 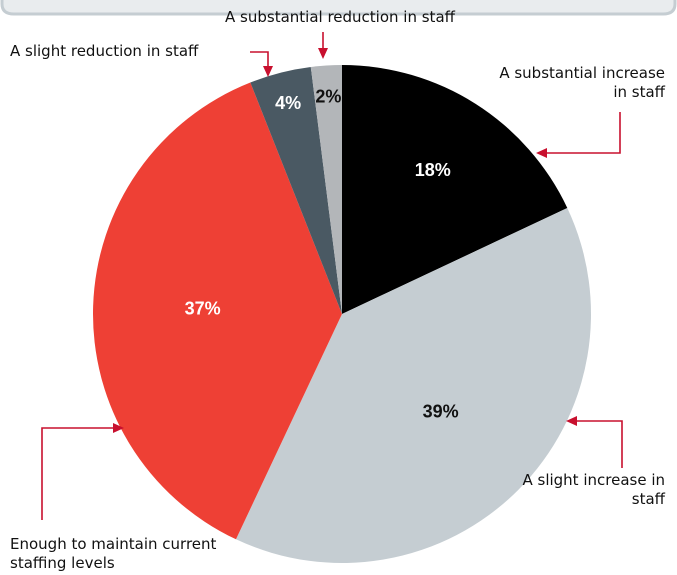 What do you see at coordinates (340, 17) in the screenshot?
I see `slice-label: A substantial reduction in staff` at bounding box center [340, 17].